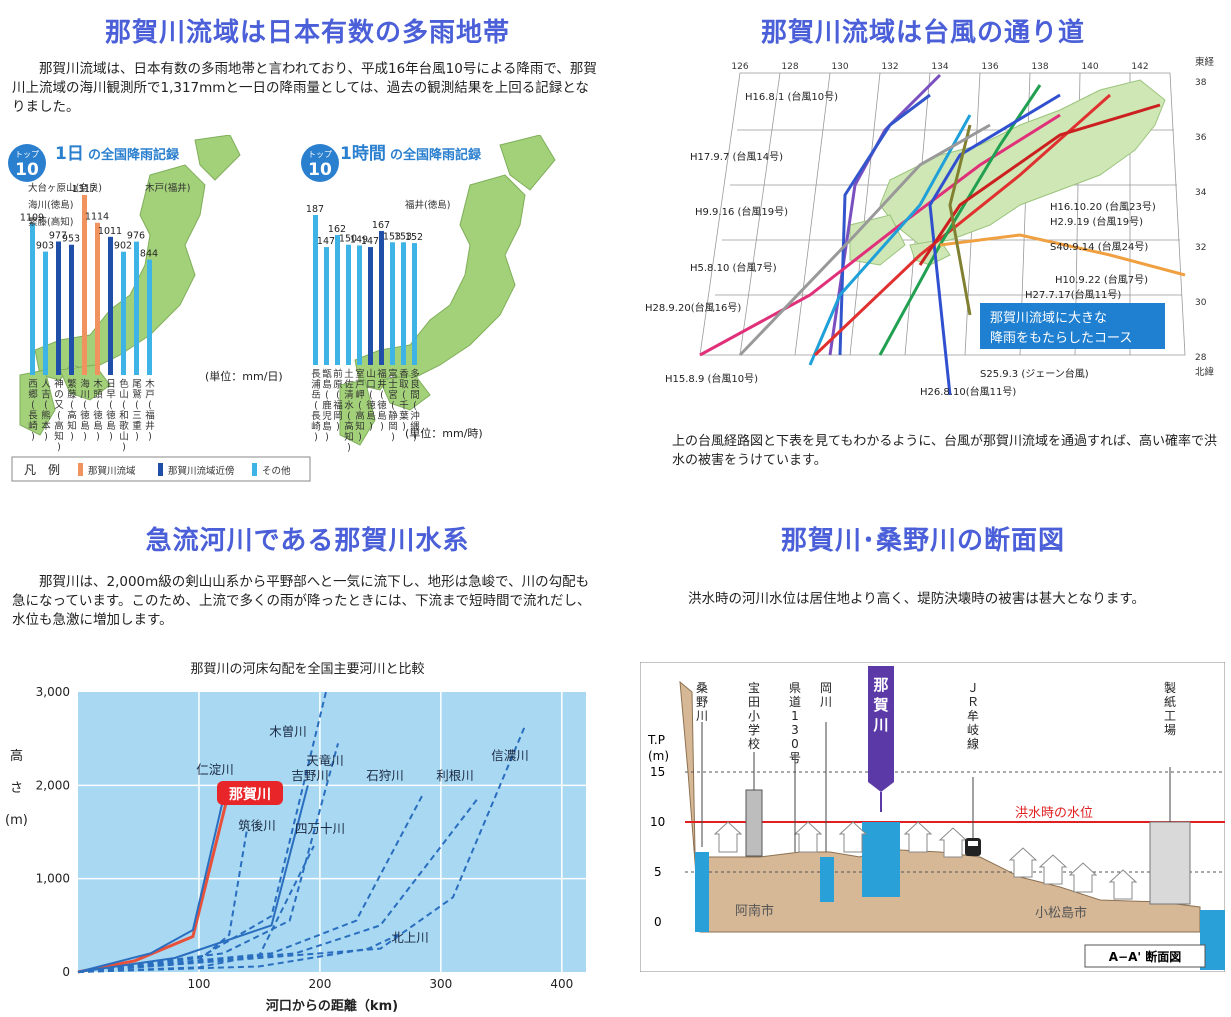  I want to click on lat-tick: 36, so click(1201, 138).